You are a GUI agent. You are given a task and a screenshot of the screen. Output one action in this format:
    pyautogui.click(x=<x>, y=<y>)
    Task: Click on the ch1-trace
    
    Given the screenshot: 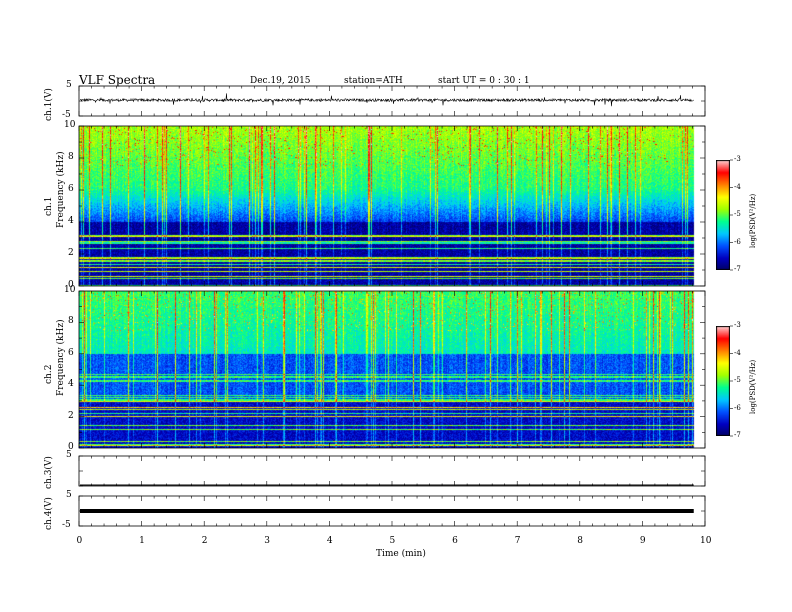 What is the action you would take?
    pyautogui.click(x=387, y=100)
    